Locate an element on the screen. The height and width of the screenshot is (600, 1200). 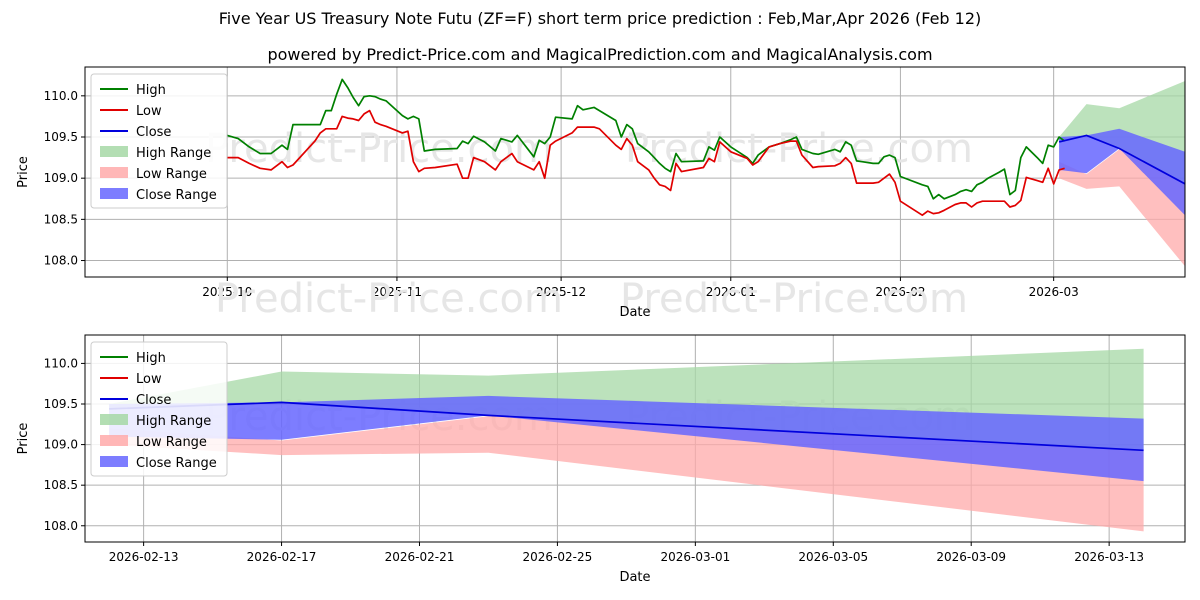
x-tick-label: 2025-12 is located at coordinates (561, 292).